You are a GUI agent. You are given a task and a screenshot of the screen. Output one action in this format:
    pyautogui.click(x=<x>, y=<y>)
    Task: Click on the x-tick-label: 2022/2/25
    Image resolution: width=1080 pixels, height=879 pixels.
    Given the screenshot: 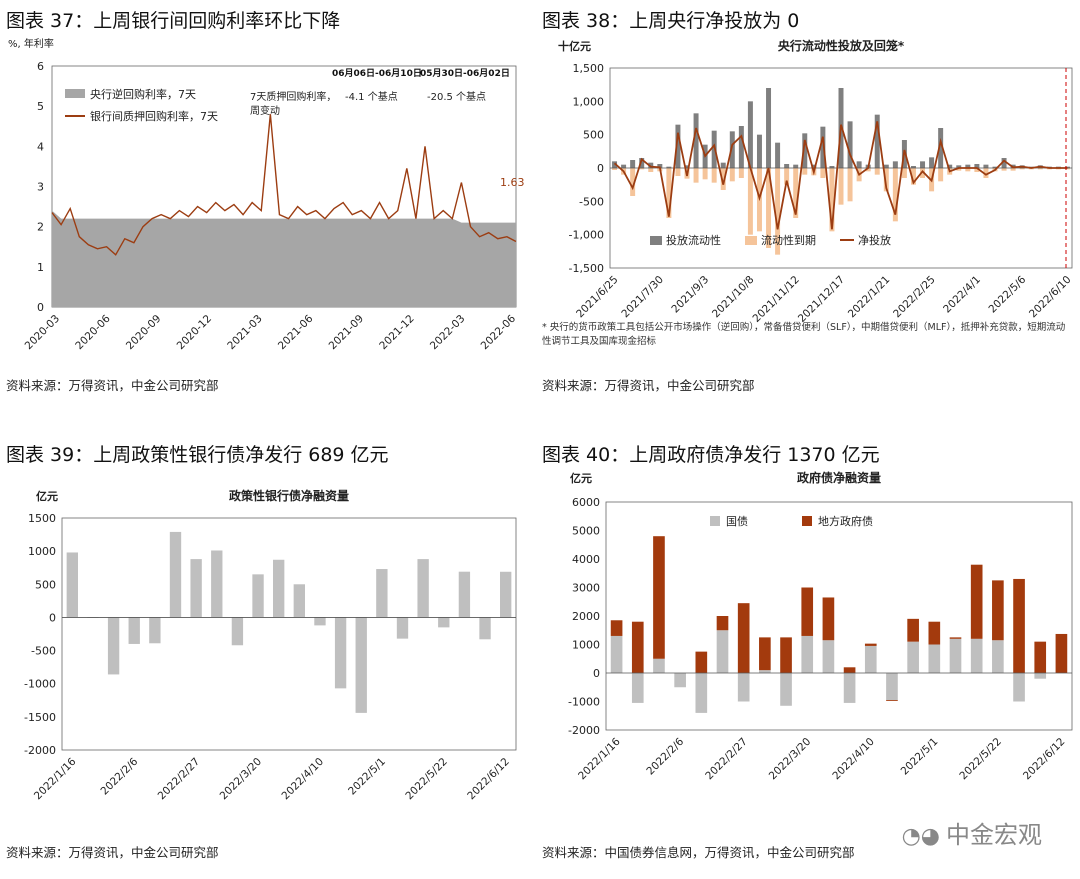 What is the action you would take?
    pyautogui.click(x=914, y=297)
    